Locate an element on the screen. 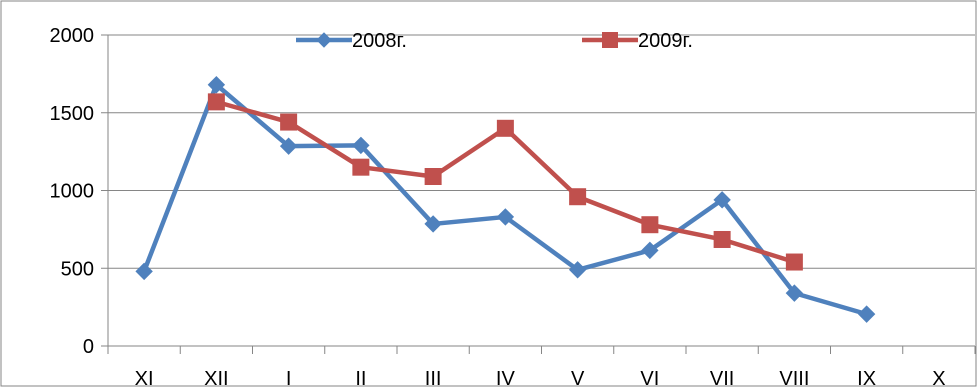  x-tick-label: VI is located at coordinates (649, 377).